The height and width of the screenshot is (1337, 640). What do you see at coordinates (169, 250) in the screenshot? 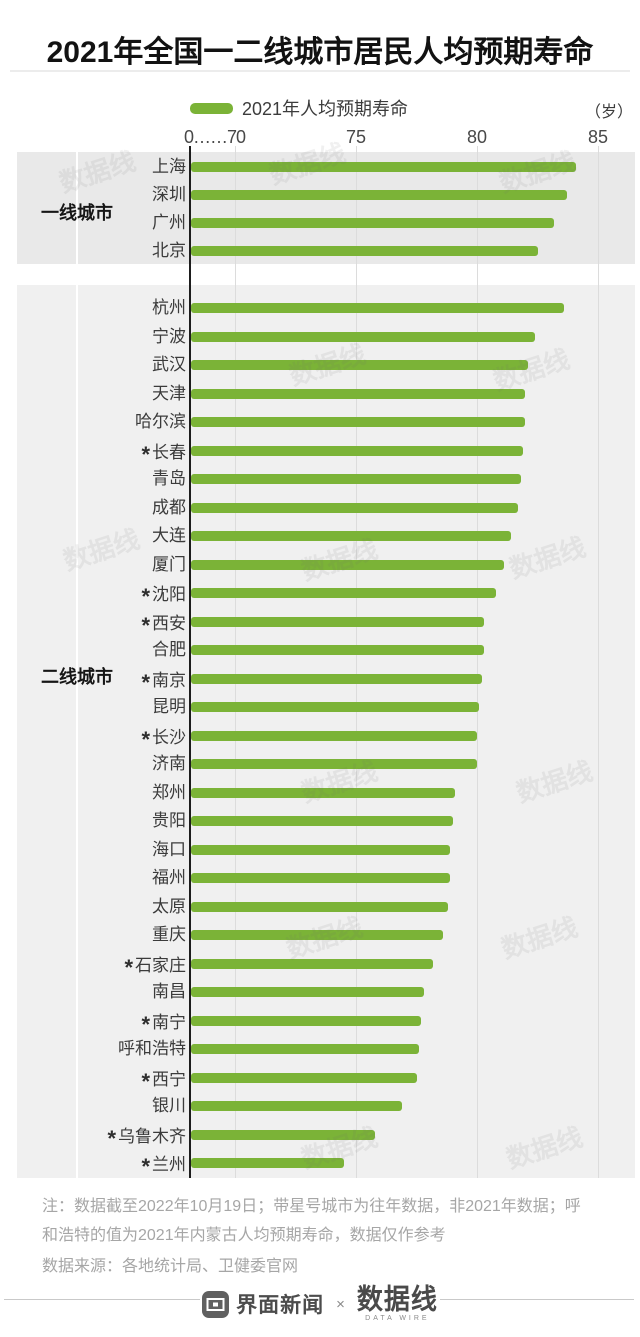
I see `city-label: 北京` at bounding box center [169, 250].